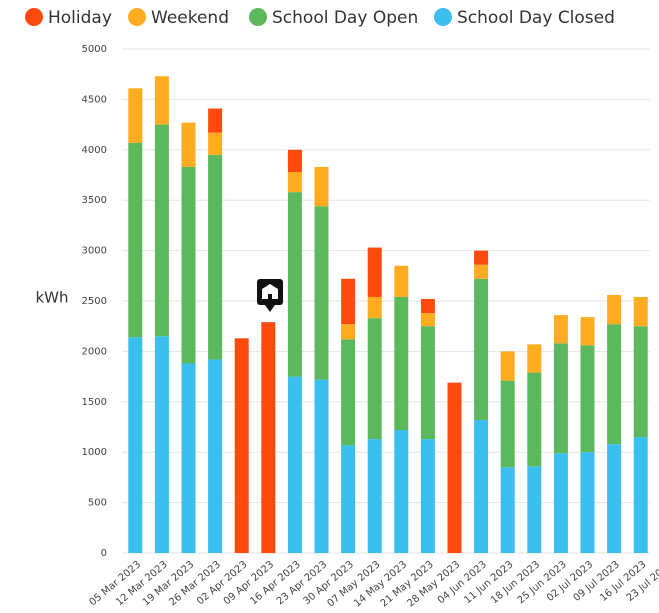 The height and width of the screenshot is (613, 659). Describe the element at coordinates (80, 18) in the screenshot. I see `legend-label: Holiday` at that location.